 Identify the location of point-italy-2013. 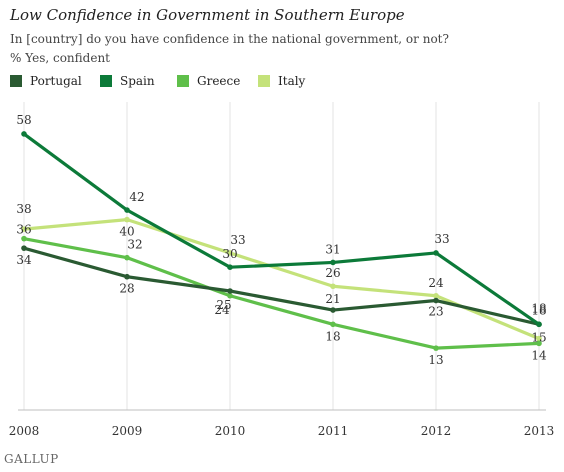
(539, 338).